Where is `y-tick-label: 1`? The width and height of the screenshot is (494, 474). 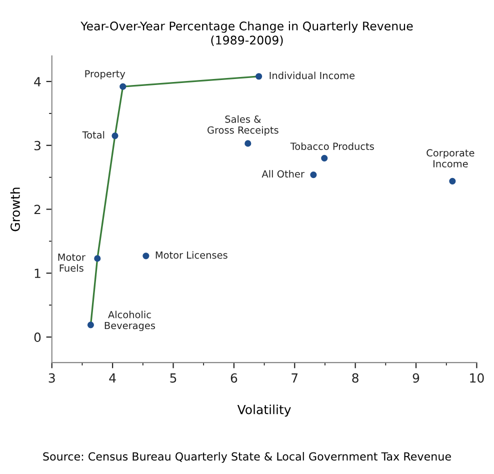
y-tick-label: 1 is located at coordinates (37, 273).